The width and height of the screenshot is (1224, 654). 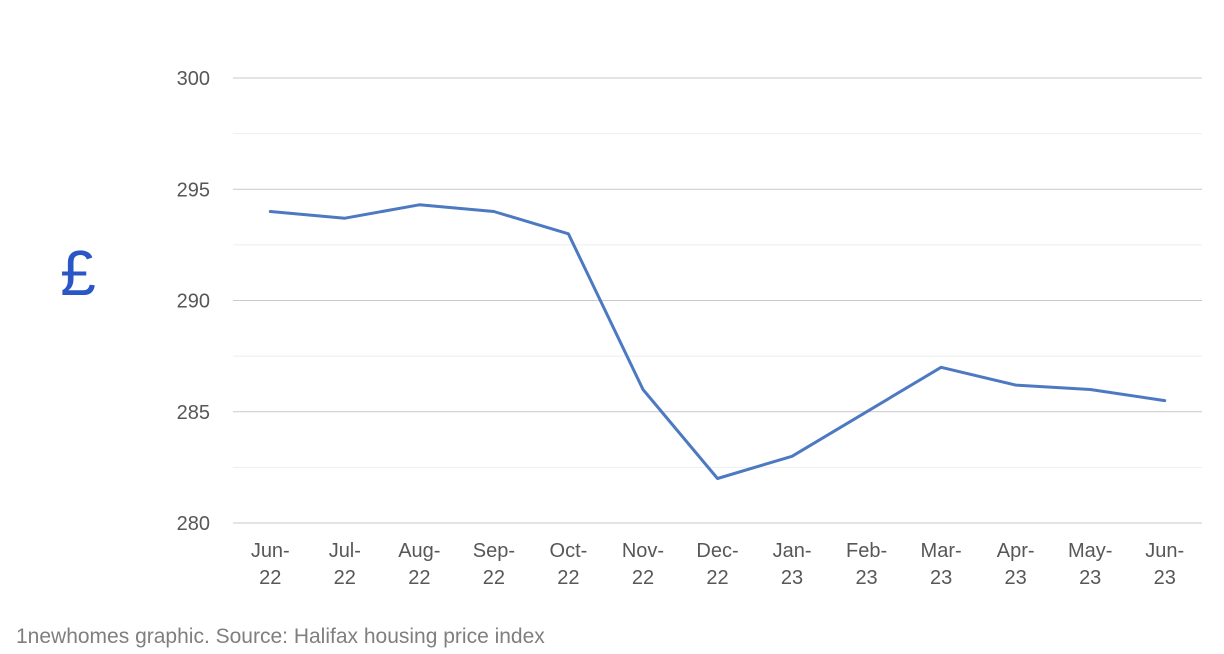 I want to click on y-tick-label: 280, so click(x=193, y=524).